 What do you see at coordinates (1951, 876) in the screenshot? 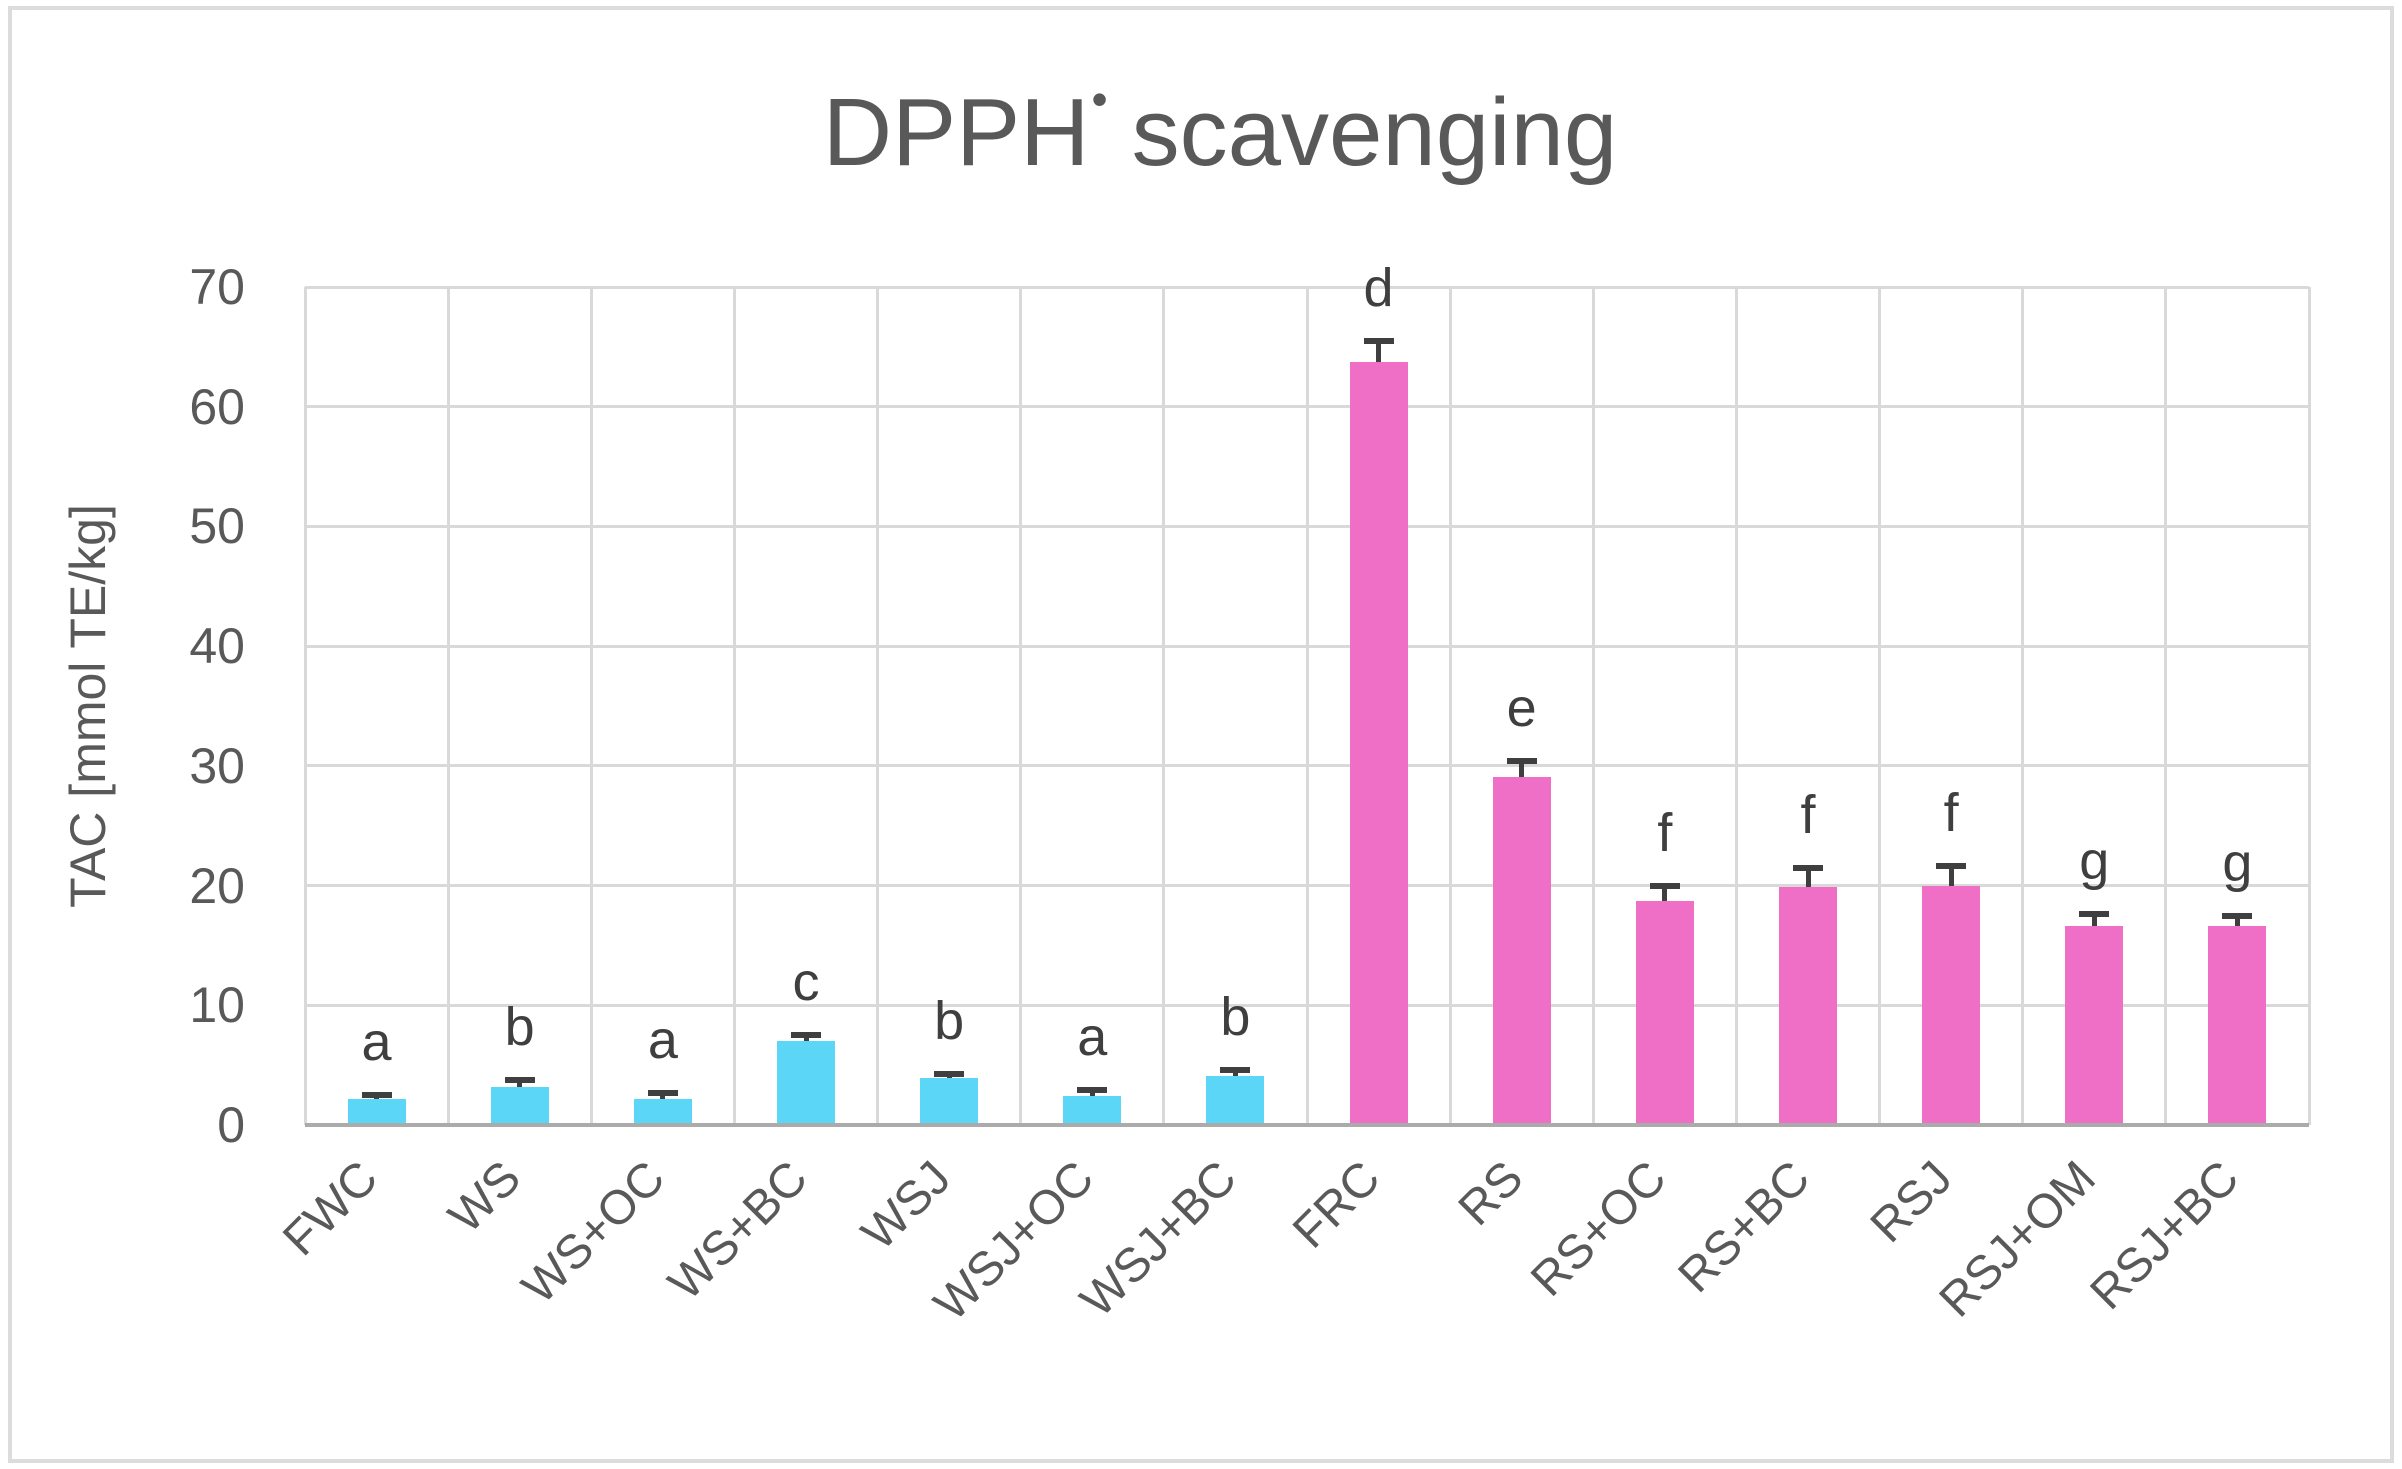
I see `error-bar-RSJ` at bounding box center [1951, 876].